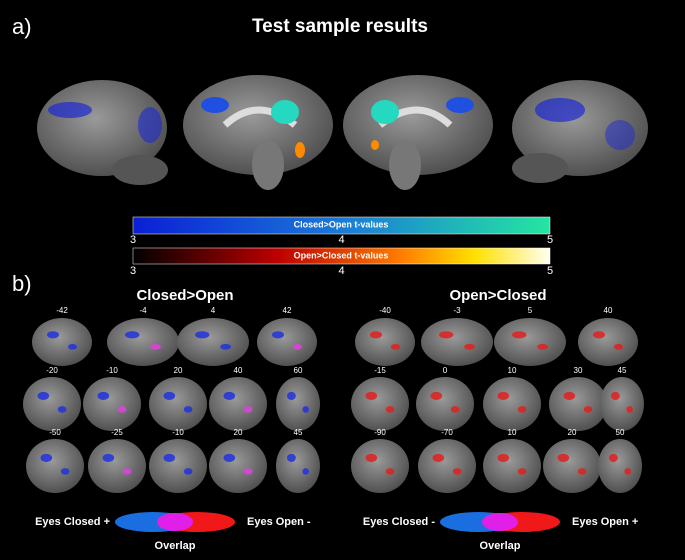  I want to click on group-title: Open>Closed, so click(497, 295).